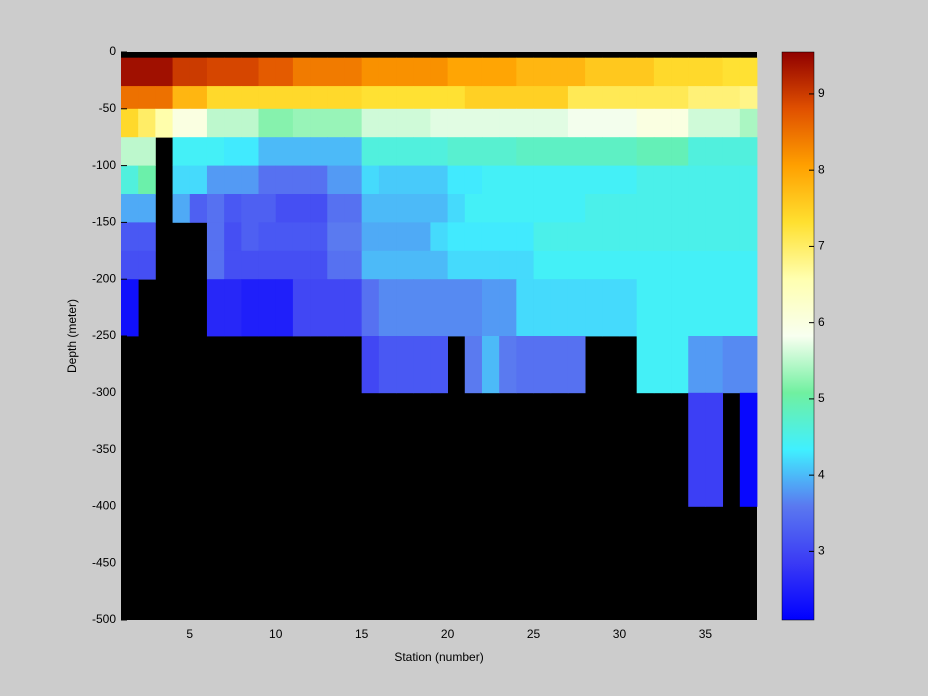 The width and height of the screenshot is (928, 696). Describe the element at coordinates (620, 634) in the screenshot. I see `x-tick-label: 30` at that location.